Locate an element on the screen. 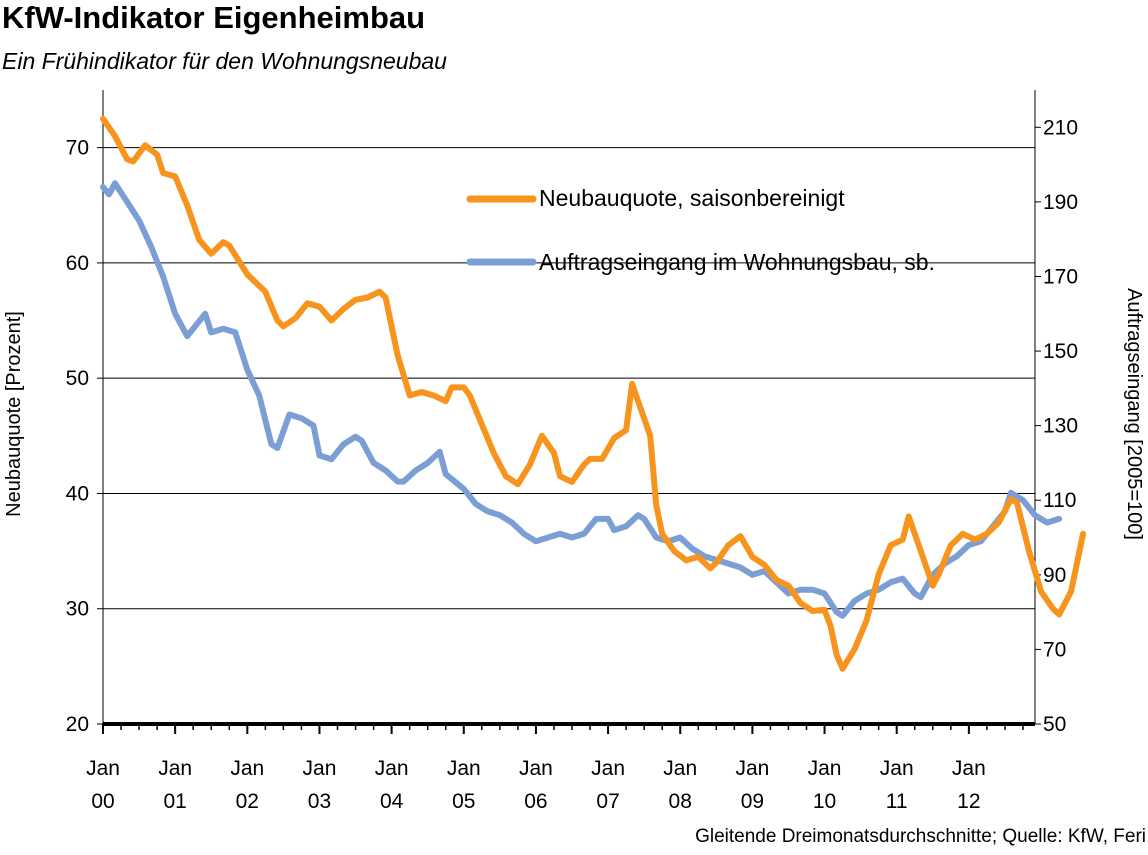 The height and width of the screenshot is (855, 1148). y-right-tick-label-170: 170 is located at coordinates (1060, 276).